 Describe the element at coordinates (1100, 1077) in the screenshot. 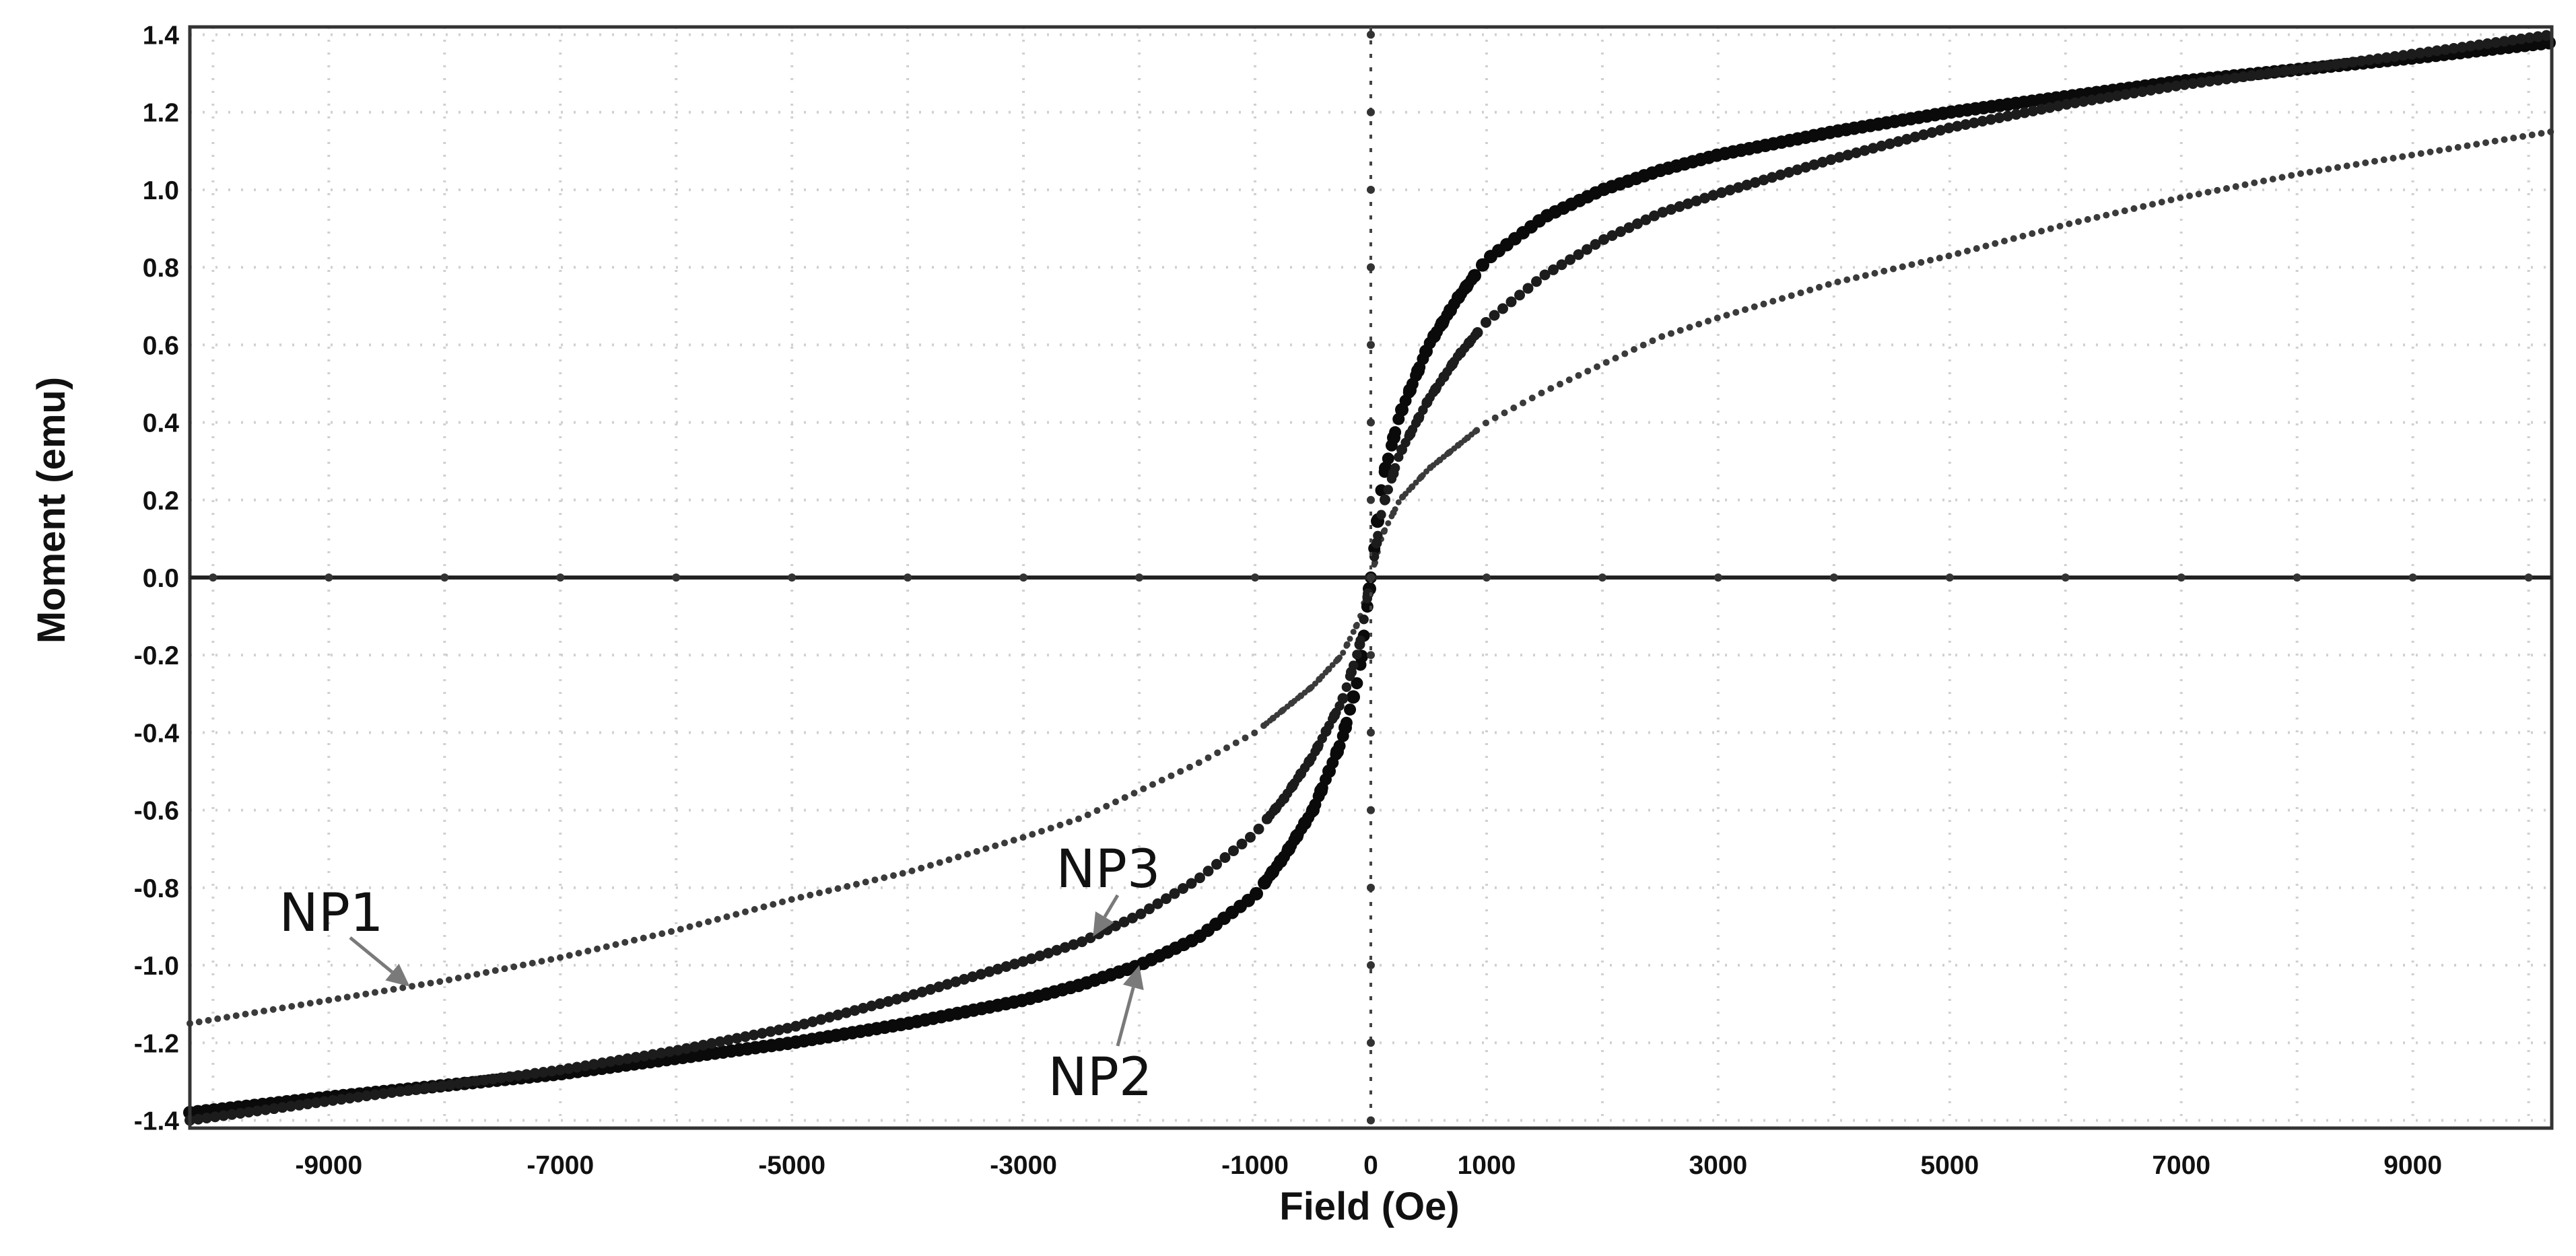

I see `annotation-label-np2: NP2` at that location.